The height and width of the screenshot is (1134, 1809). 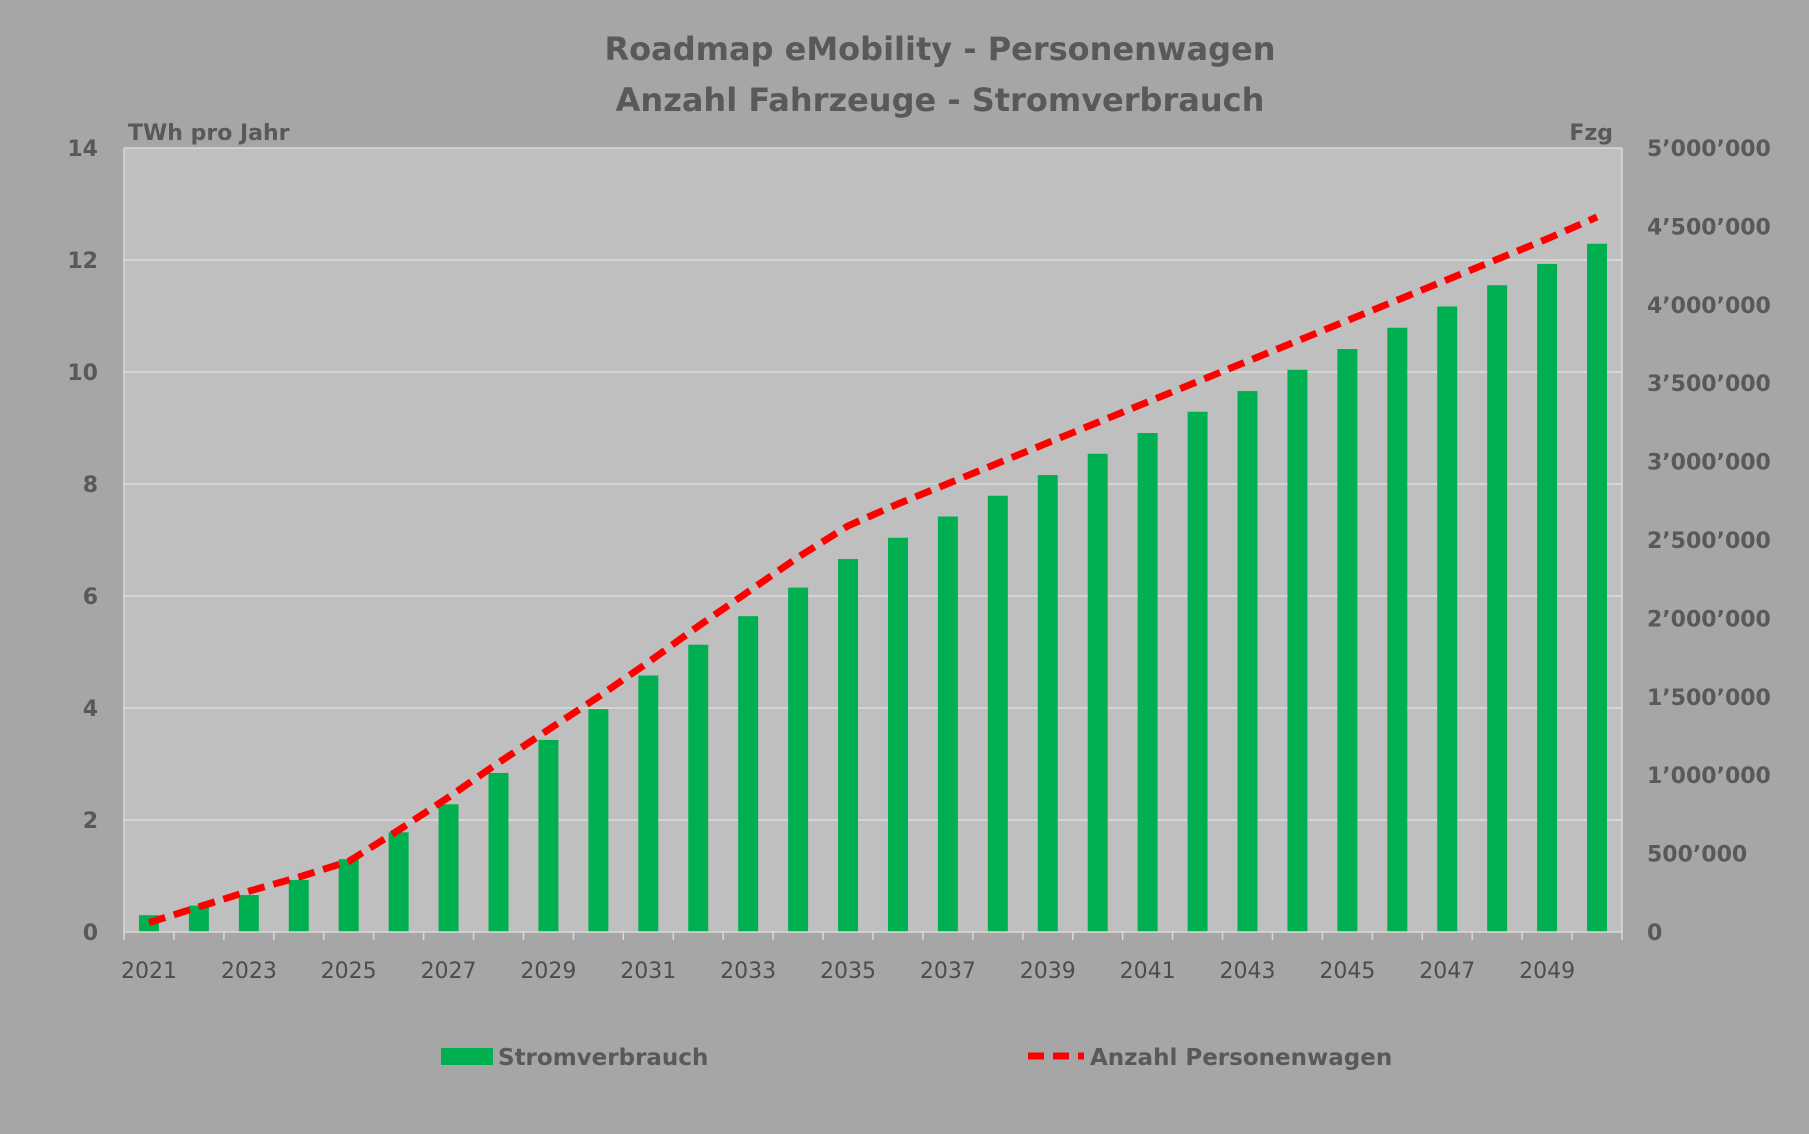 I want to click on bar-2046, so click(x=1397, y=629).